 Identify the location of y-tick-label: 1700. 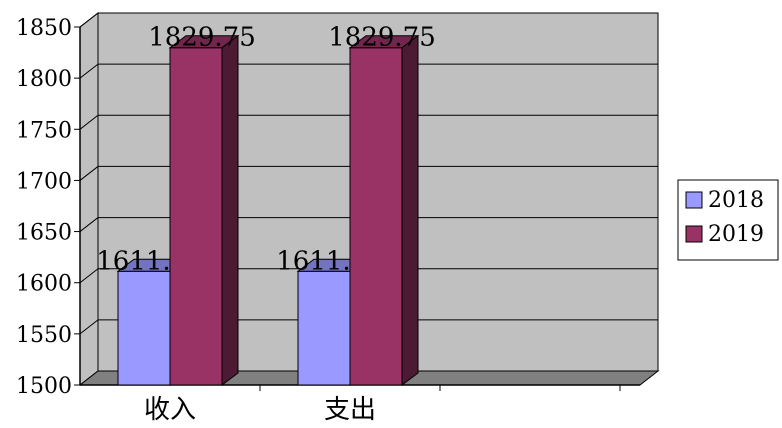
(44, 181).